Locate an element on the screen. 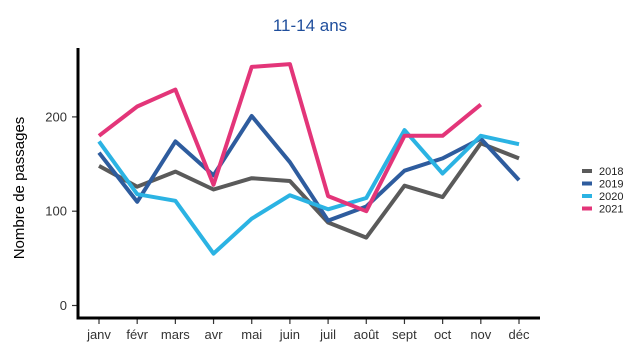  y-tick-label: 0 is located at coordinates (63, 305).